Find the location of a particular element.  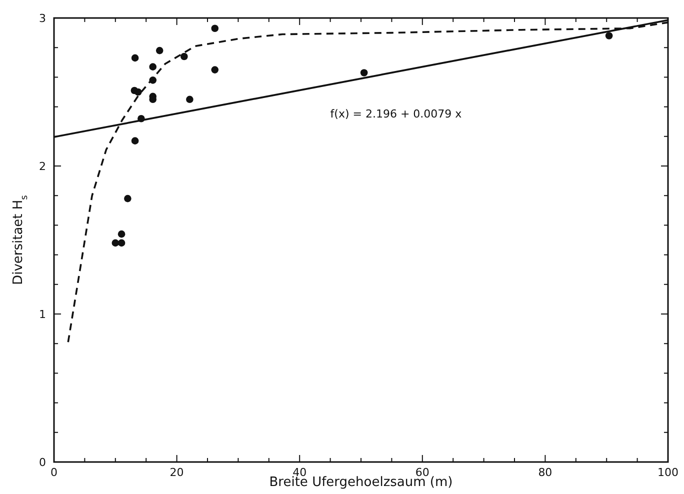

x-tick-label: 80 is located at coordinates (545, 472).